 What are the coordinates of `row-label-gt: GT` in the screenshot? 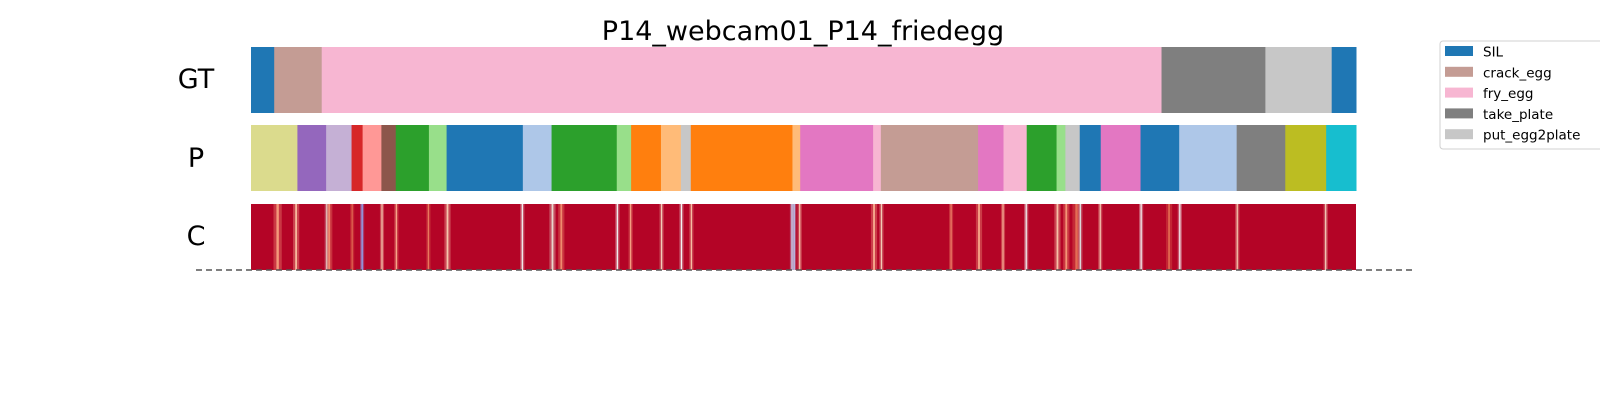 It's located at (196, 79).